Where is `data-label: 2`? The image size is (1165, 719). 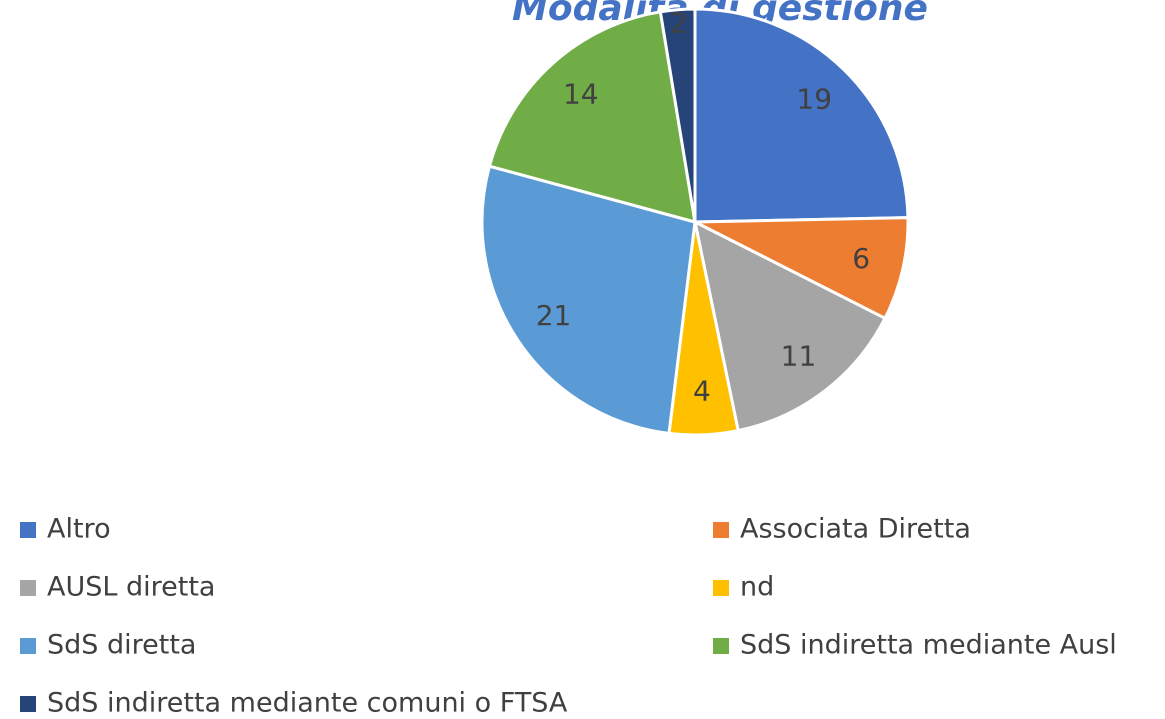
data-label: 2 is located at coordinates (679, 23).